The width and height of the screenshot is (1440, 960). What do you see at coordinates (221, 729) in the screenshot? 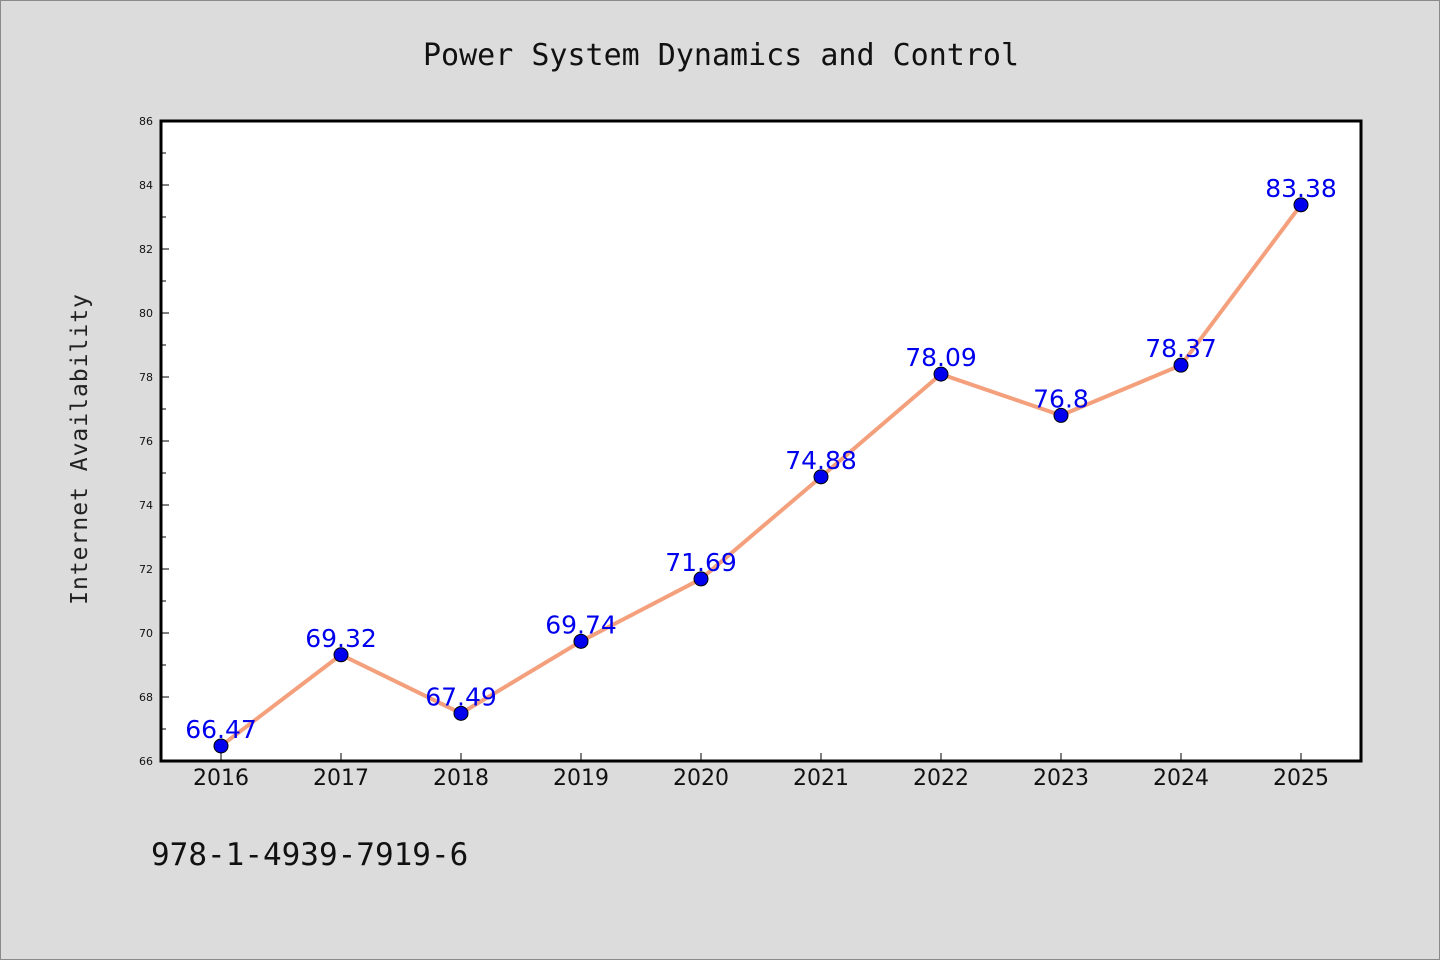
I see `data-label: 66.47` at bounding box center [221, 729].